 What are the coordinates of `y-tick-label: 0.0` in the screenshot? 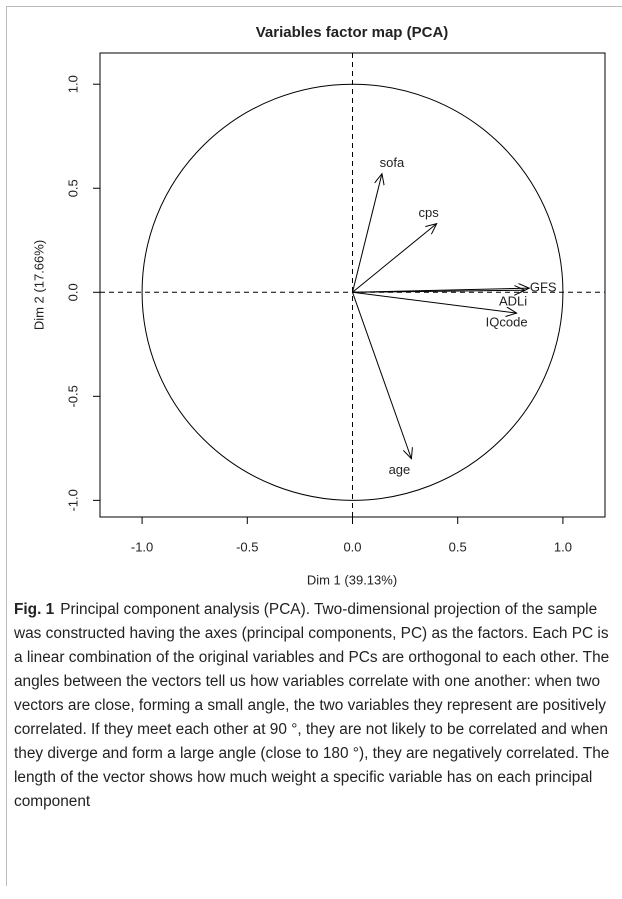 It's located at (72, 292).